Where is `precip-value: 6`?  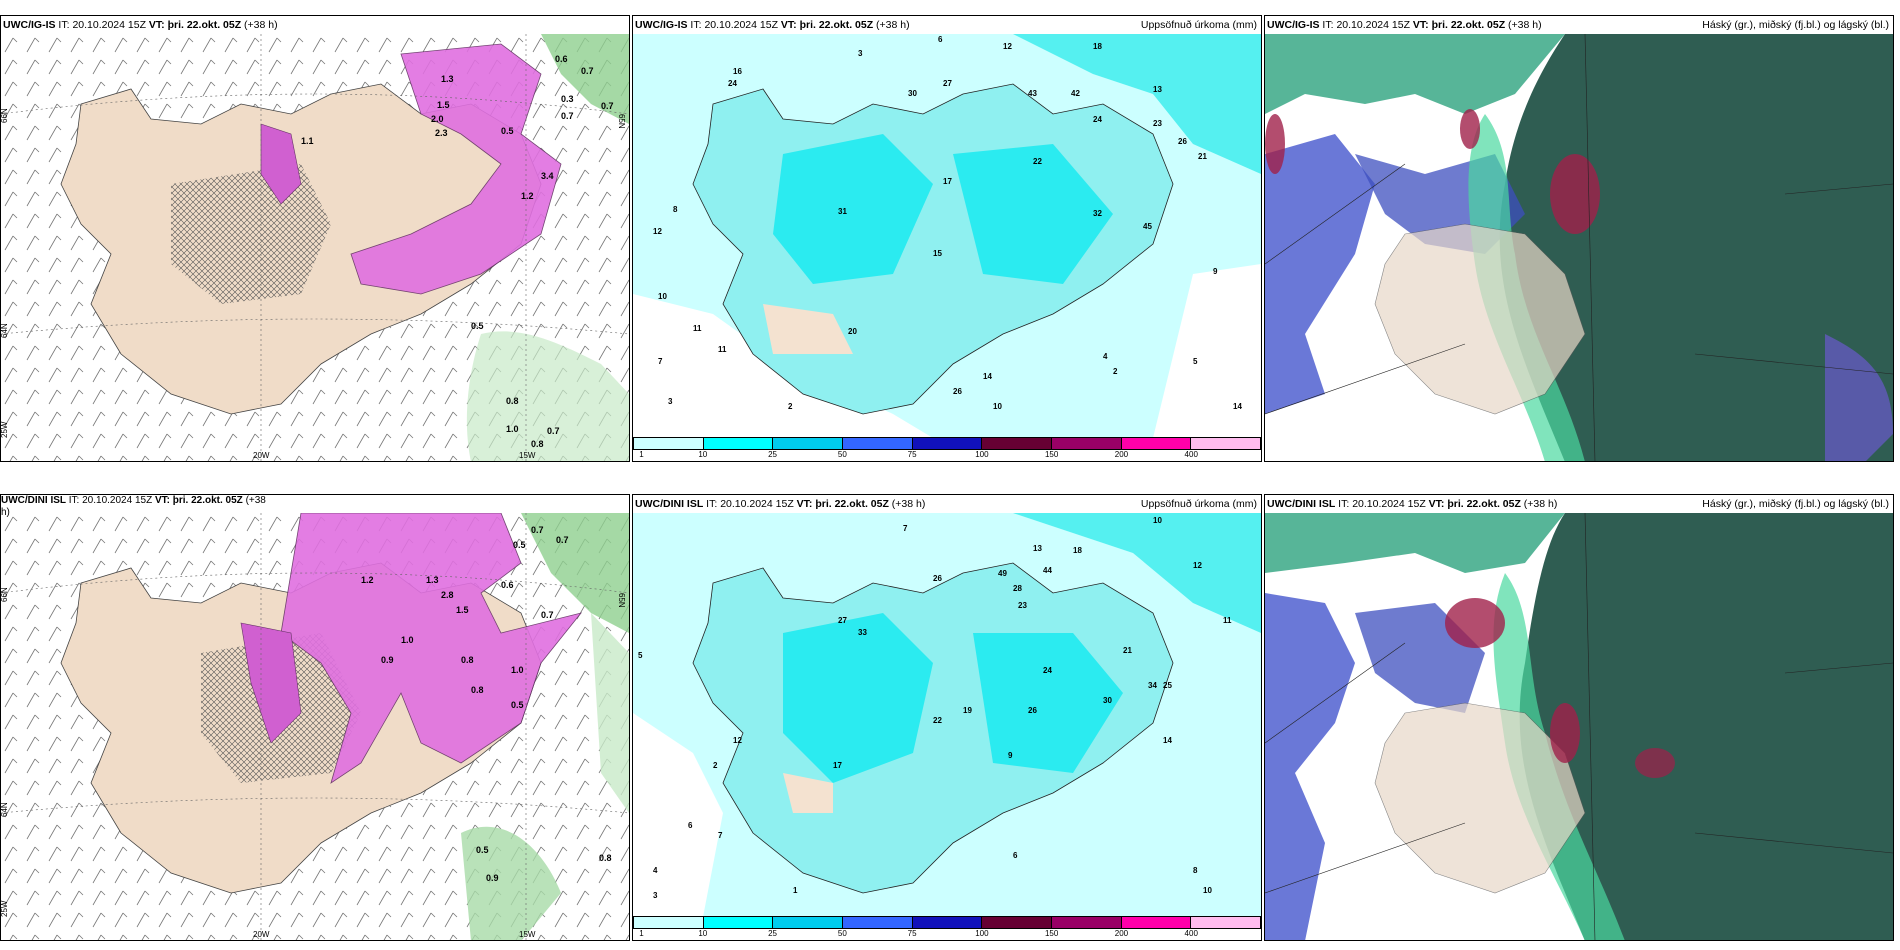
precip-value: 6 is located at coordinates (940, 39).